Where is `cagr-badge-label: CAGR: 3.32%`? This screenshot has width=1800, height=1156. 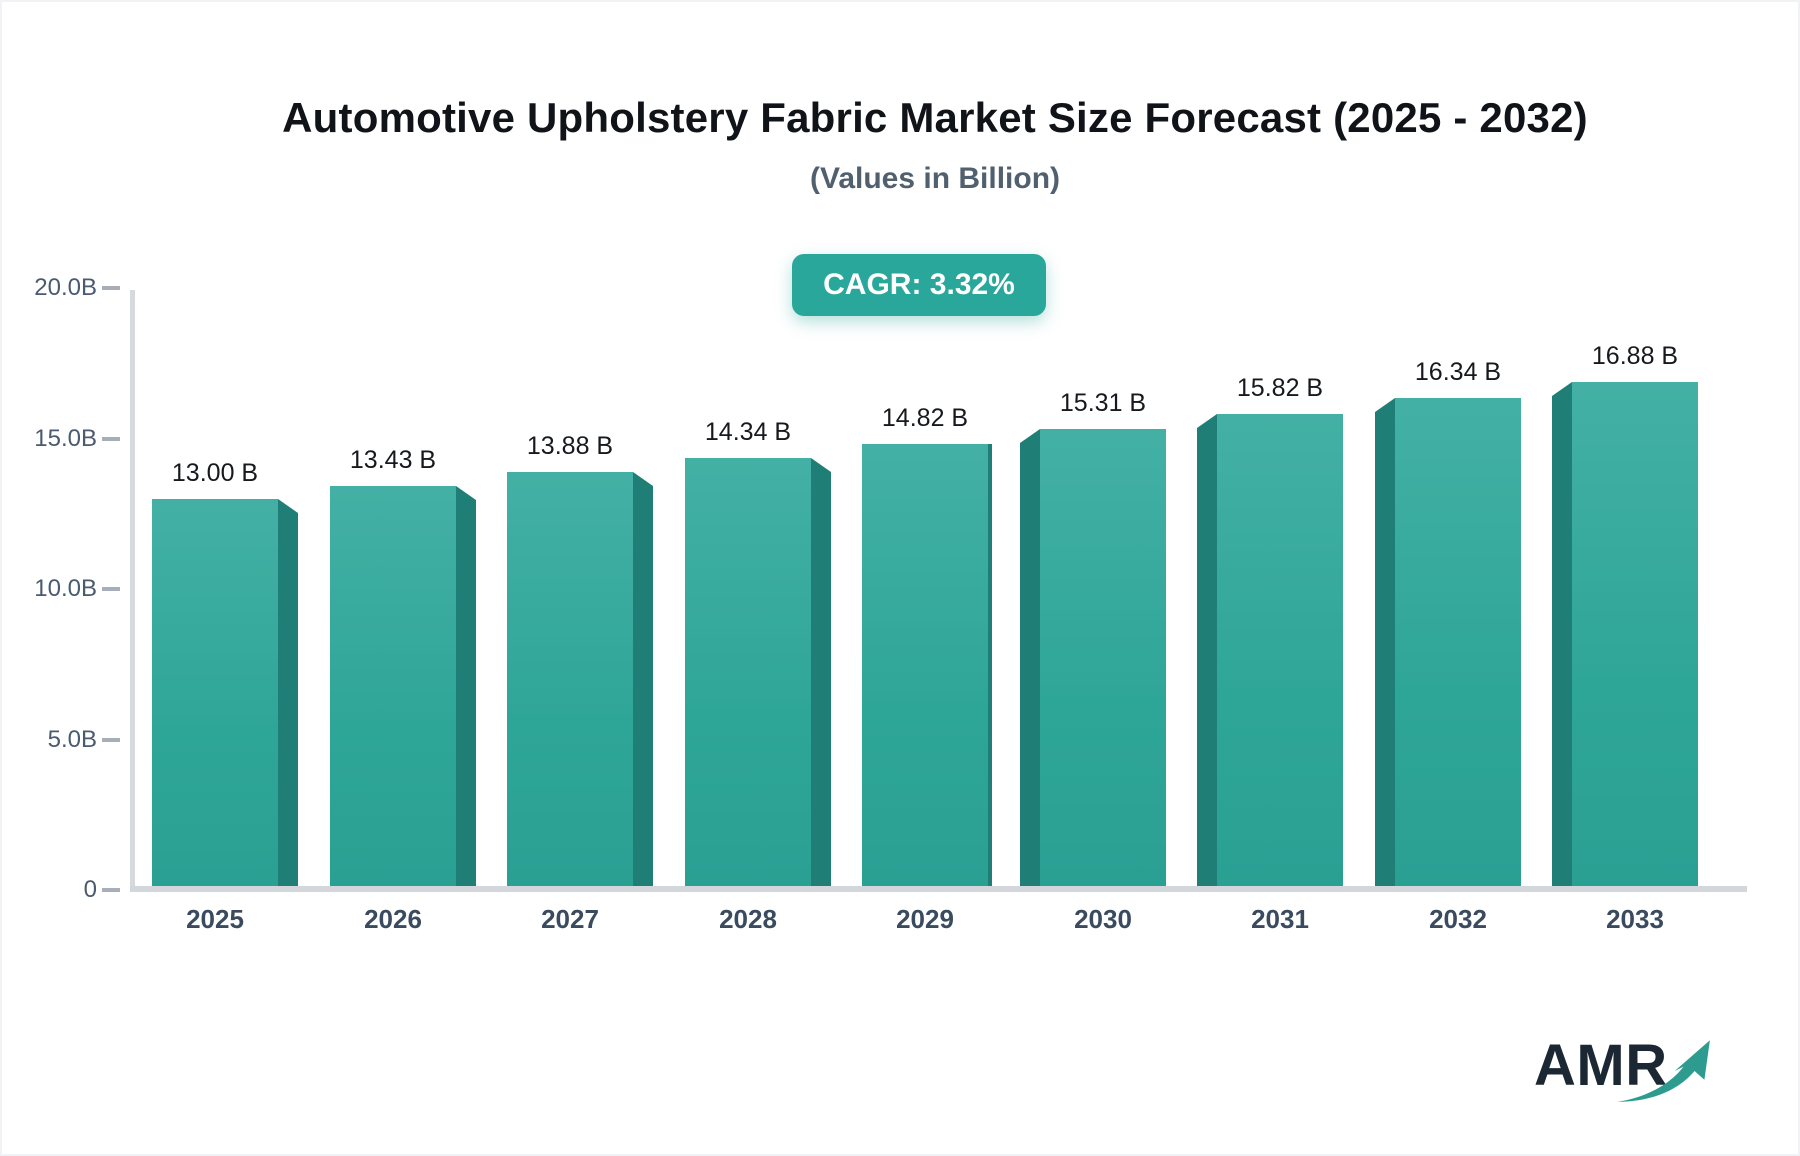
cagr-badge-label: CAGR: 3.32% is located at coordinates (919, 284).